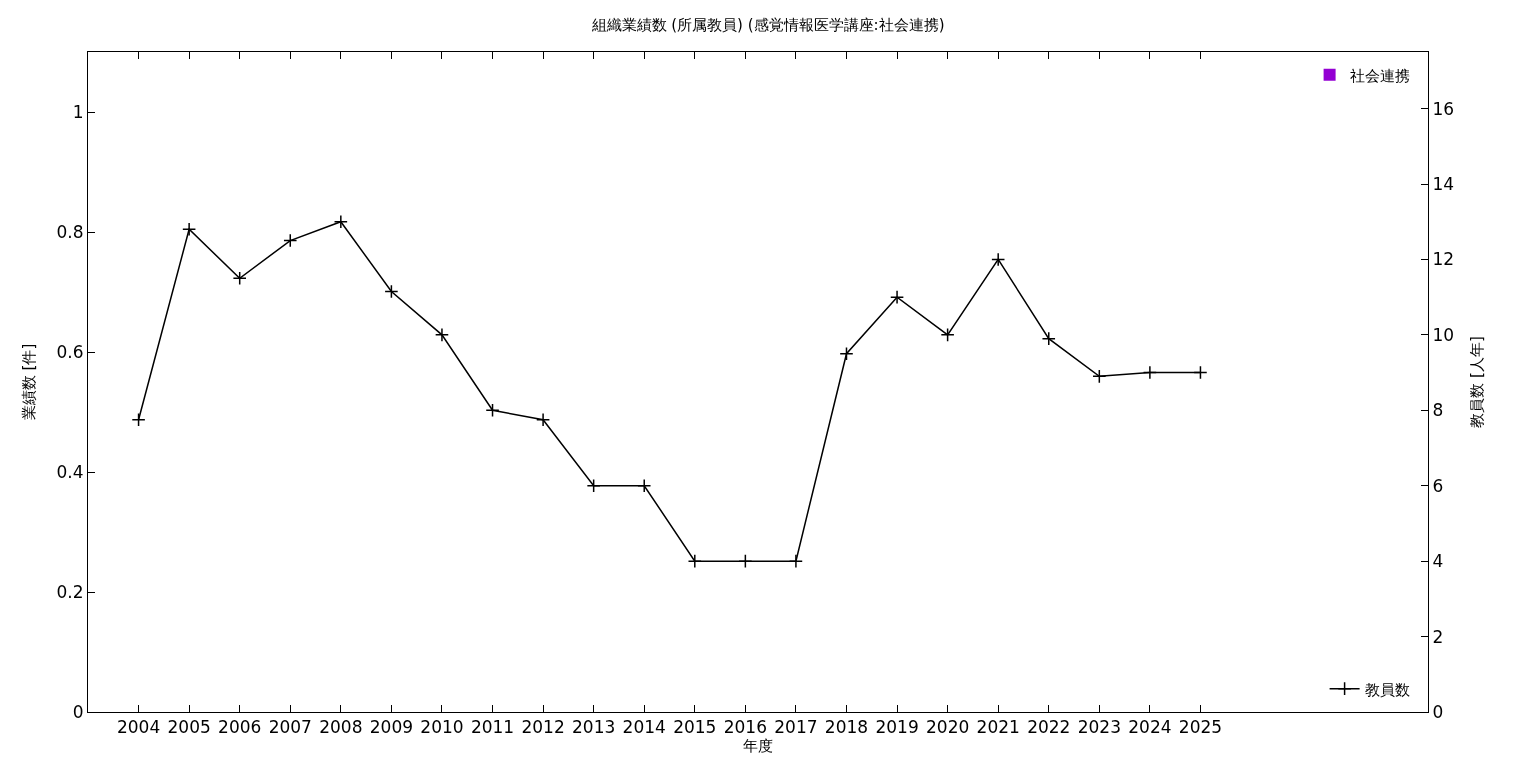 Image resolution: width=1536 pixels, height=768 pixels. I want to click on x-tick-label: 2011, so click(492, 727).